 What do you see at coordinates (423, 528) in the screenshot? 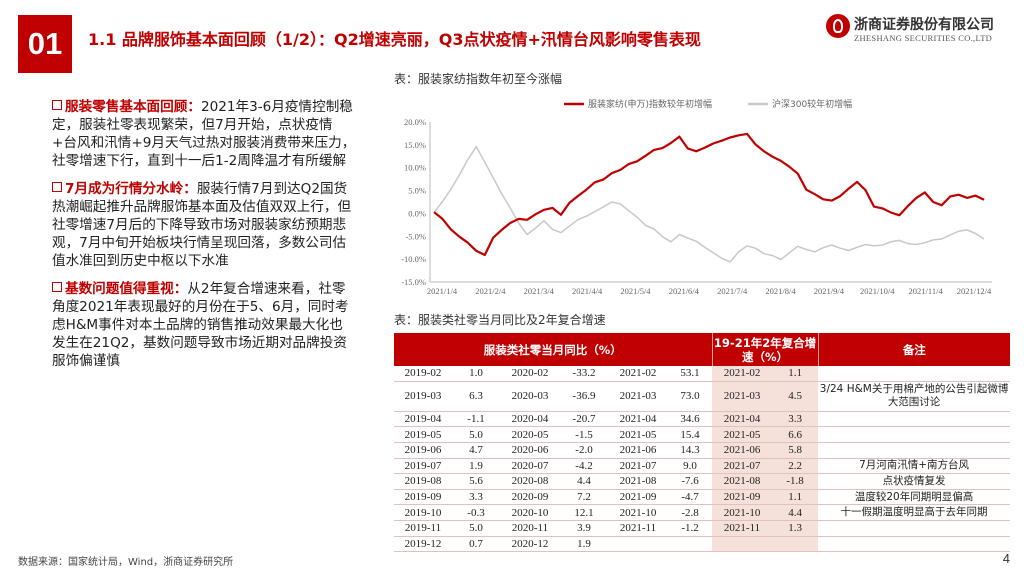
I see `table-cell-month: 2019-11` at bounding box center [423, 528].